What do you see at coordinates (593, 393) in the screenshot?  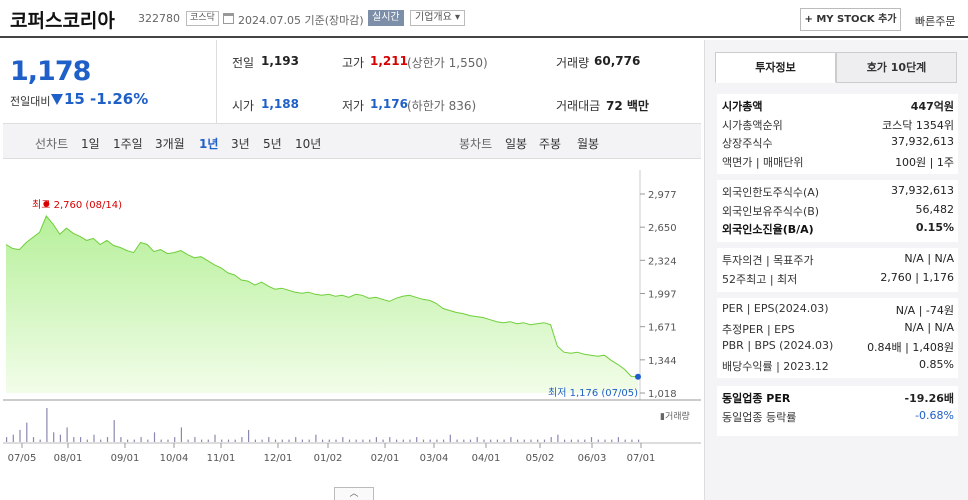 I see `chart-low-label: 최저 1,176 (07/05)` at bounding box center [593, 393].